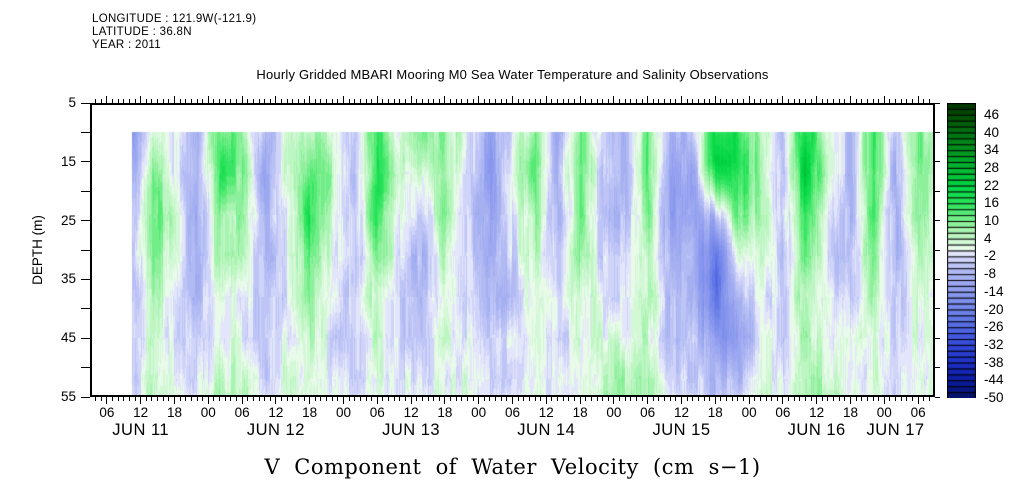 Image resolution: width=1009 pixels, height=504 pixels. What do you see at coordinates (992, 150) in the screenshot?
I see `colorbar-tick-label: 34` at bounding box center [992, 150].